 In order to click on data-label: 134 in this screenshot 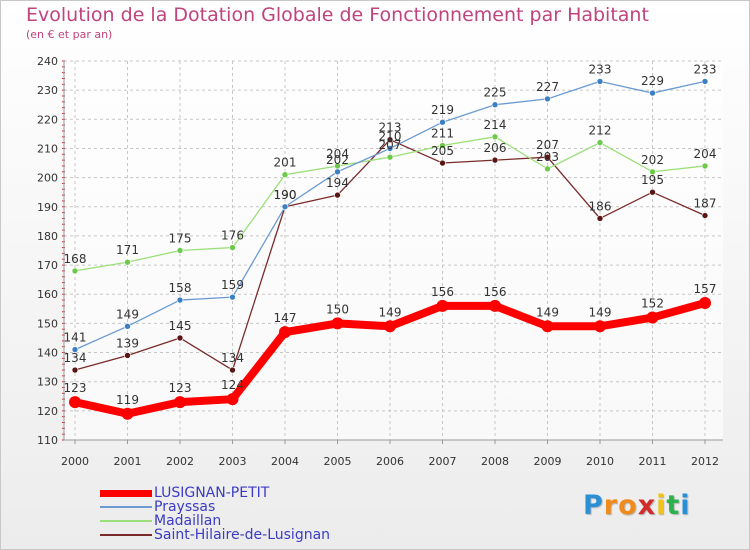, I will do `click(232, 358)`.